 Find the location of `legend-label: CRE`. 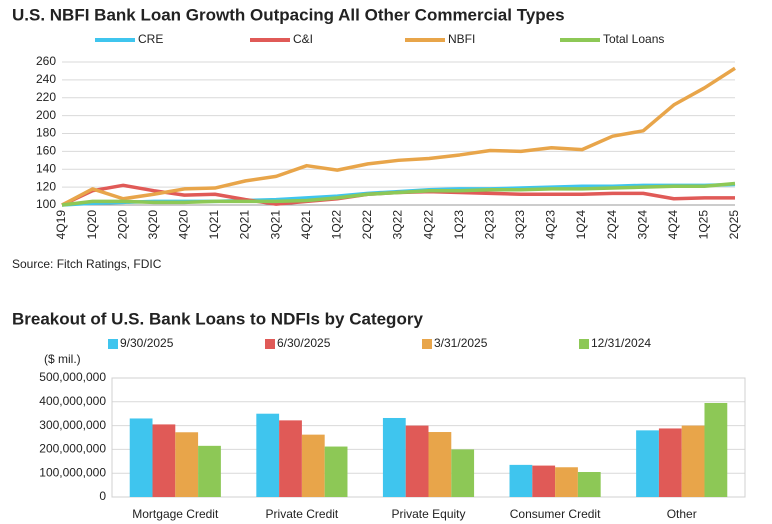

legend-label: CRE is located at coordinates (150, 39).